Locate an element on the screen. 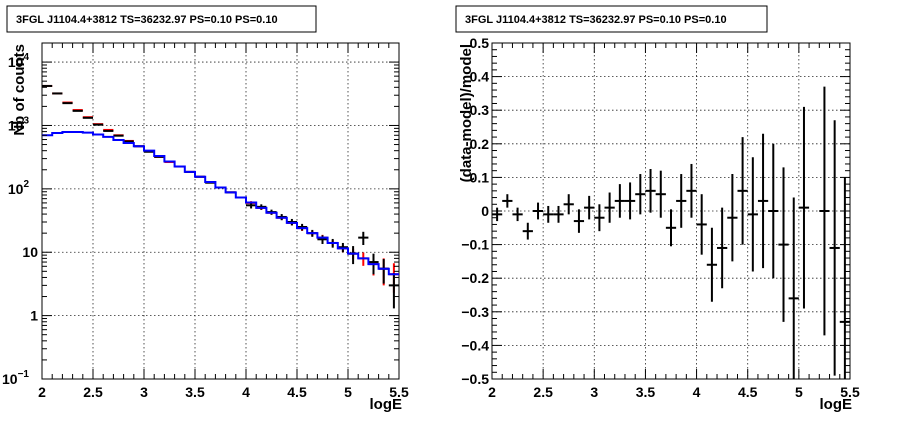 The height and width of the screenshot is (421, 898). counts-y-tick-label: 10² is located at coordinates (19, 188).